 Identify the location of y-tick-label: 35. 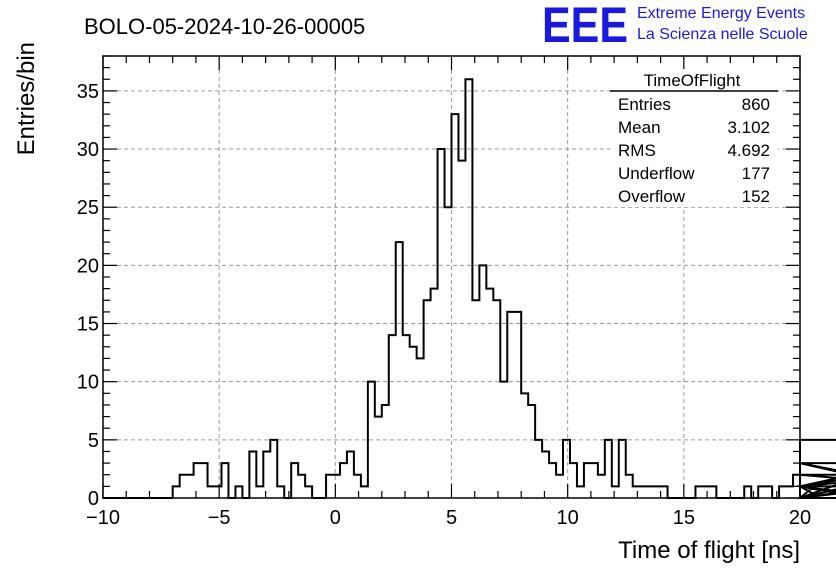
(88, 92).